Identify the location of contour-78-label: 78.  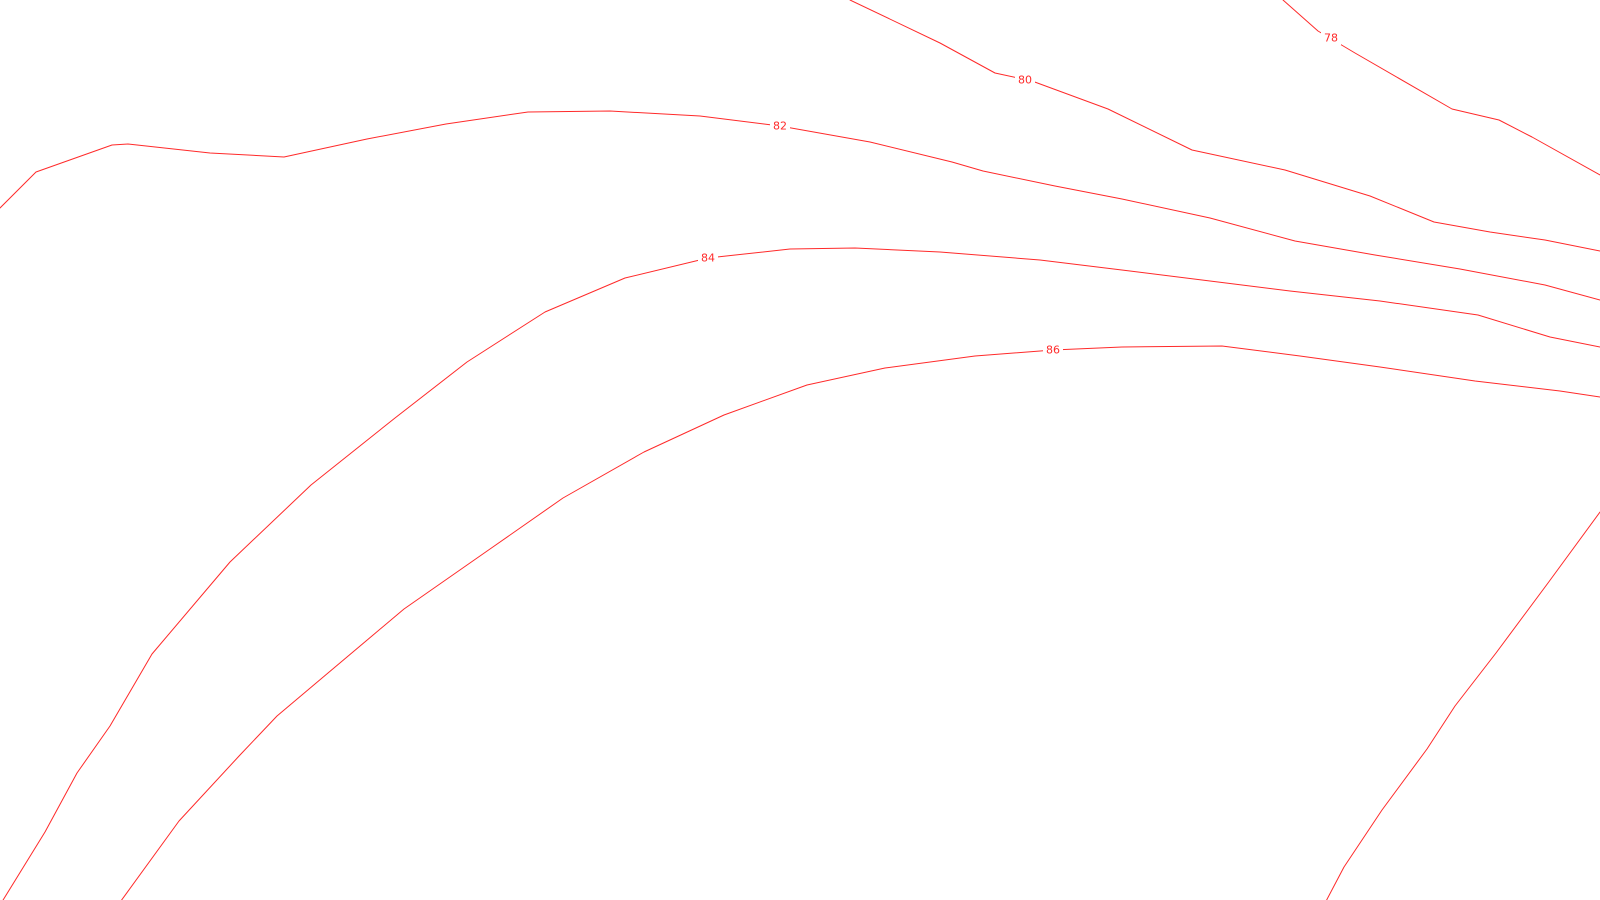
(1331, 38).